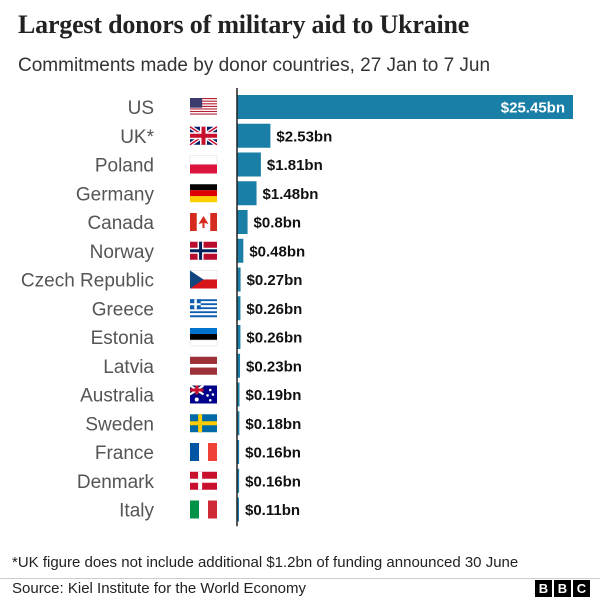 The image size is (600, 600). I want to click on country-label: US, so click(141, 108).